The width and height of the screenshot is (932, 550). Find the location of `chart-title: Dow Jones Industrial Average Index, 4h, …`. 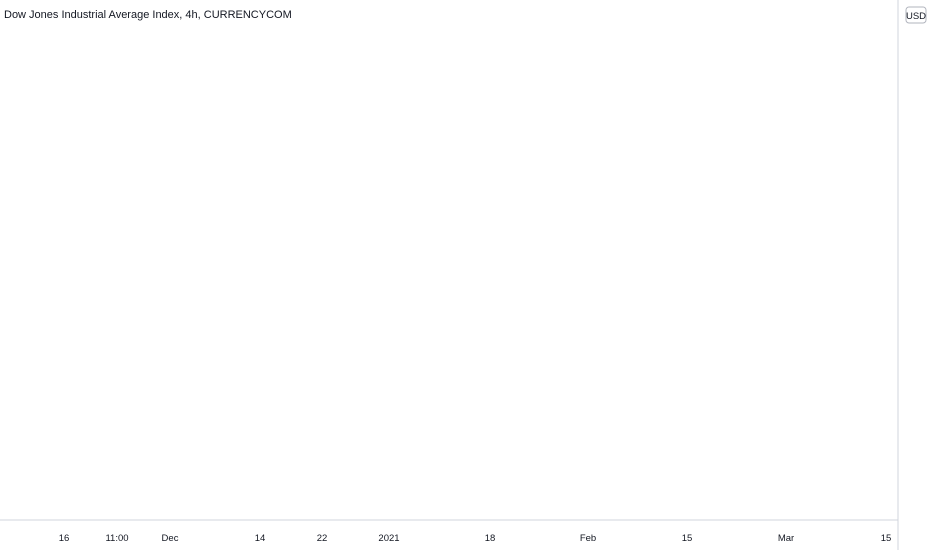

chart-title: Dow Jones Industrial Average Index, 4h, … is located at coordinates (148, 15).